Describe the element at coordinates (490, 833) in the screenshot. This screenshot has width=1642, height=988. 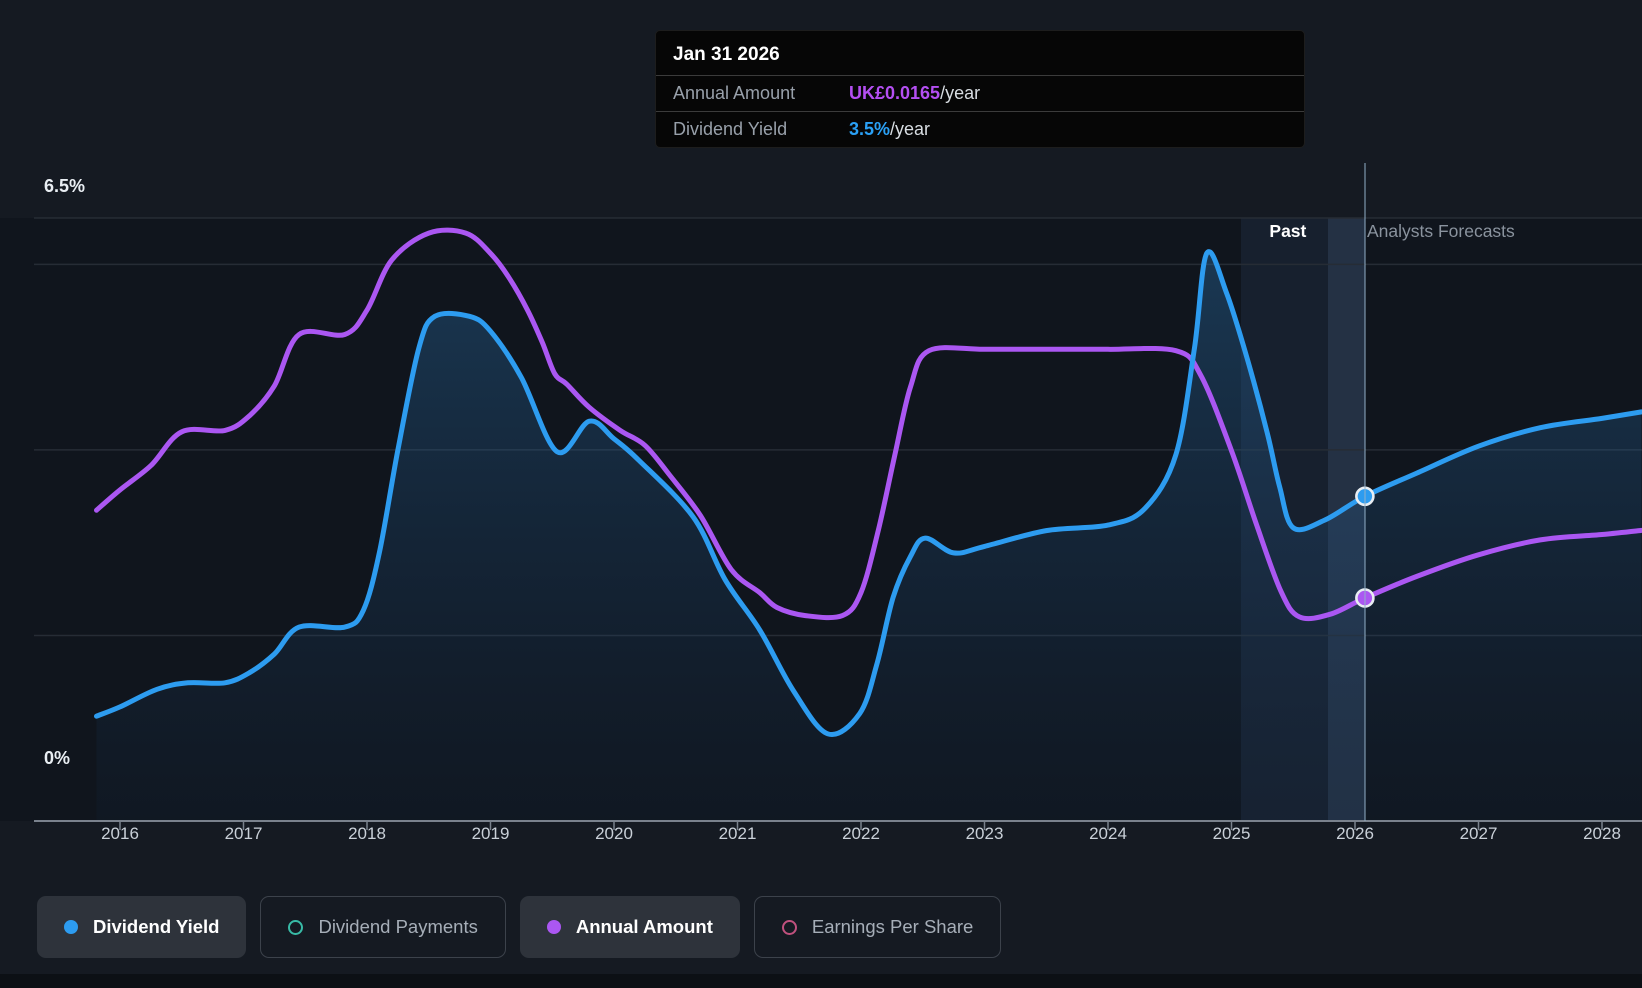
I see `x-axis-label: 2019` at that location.